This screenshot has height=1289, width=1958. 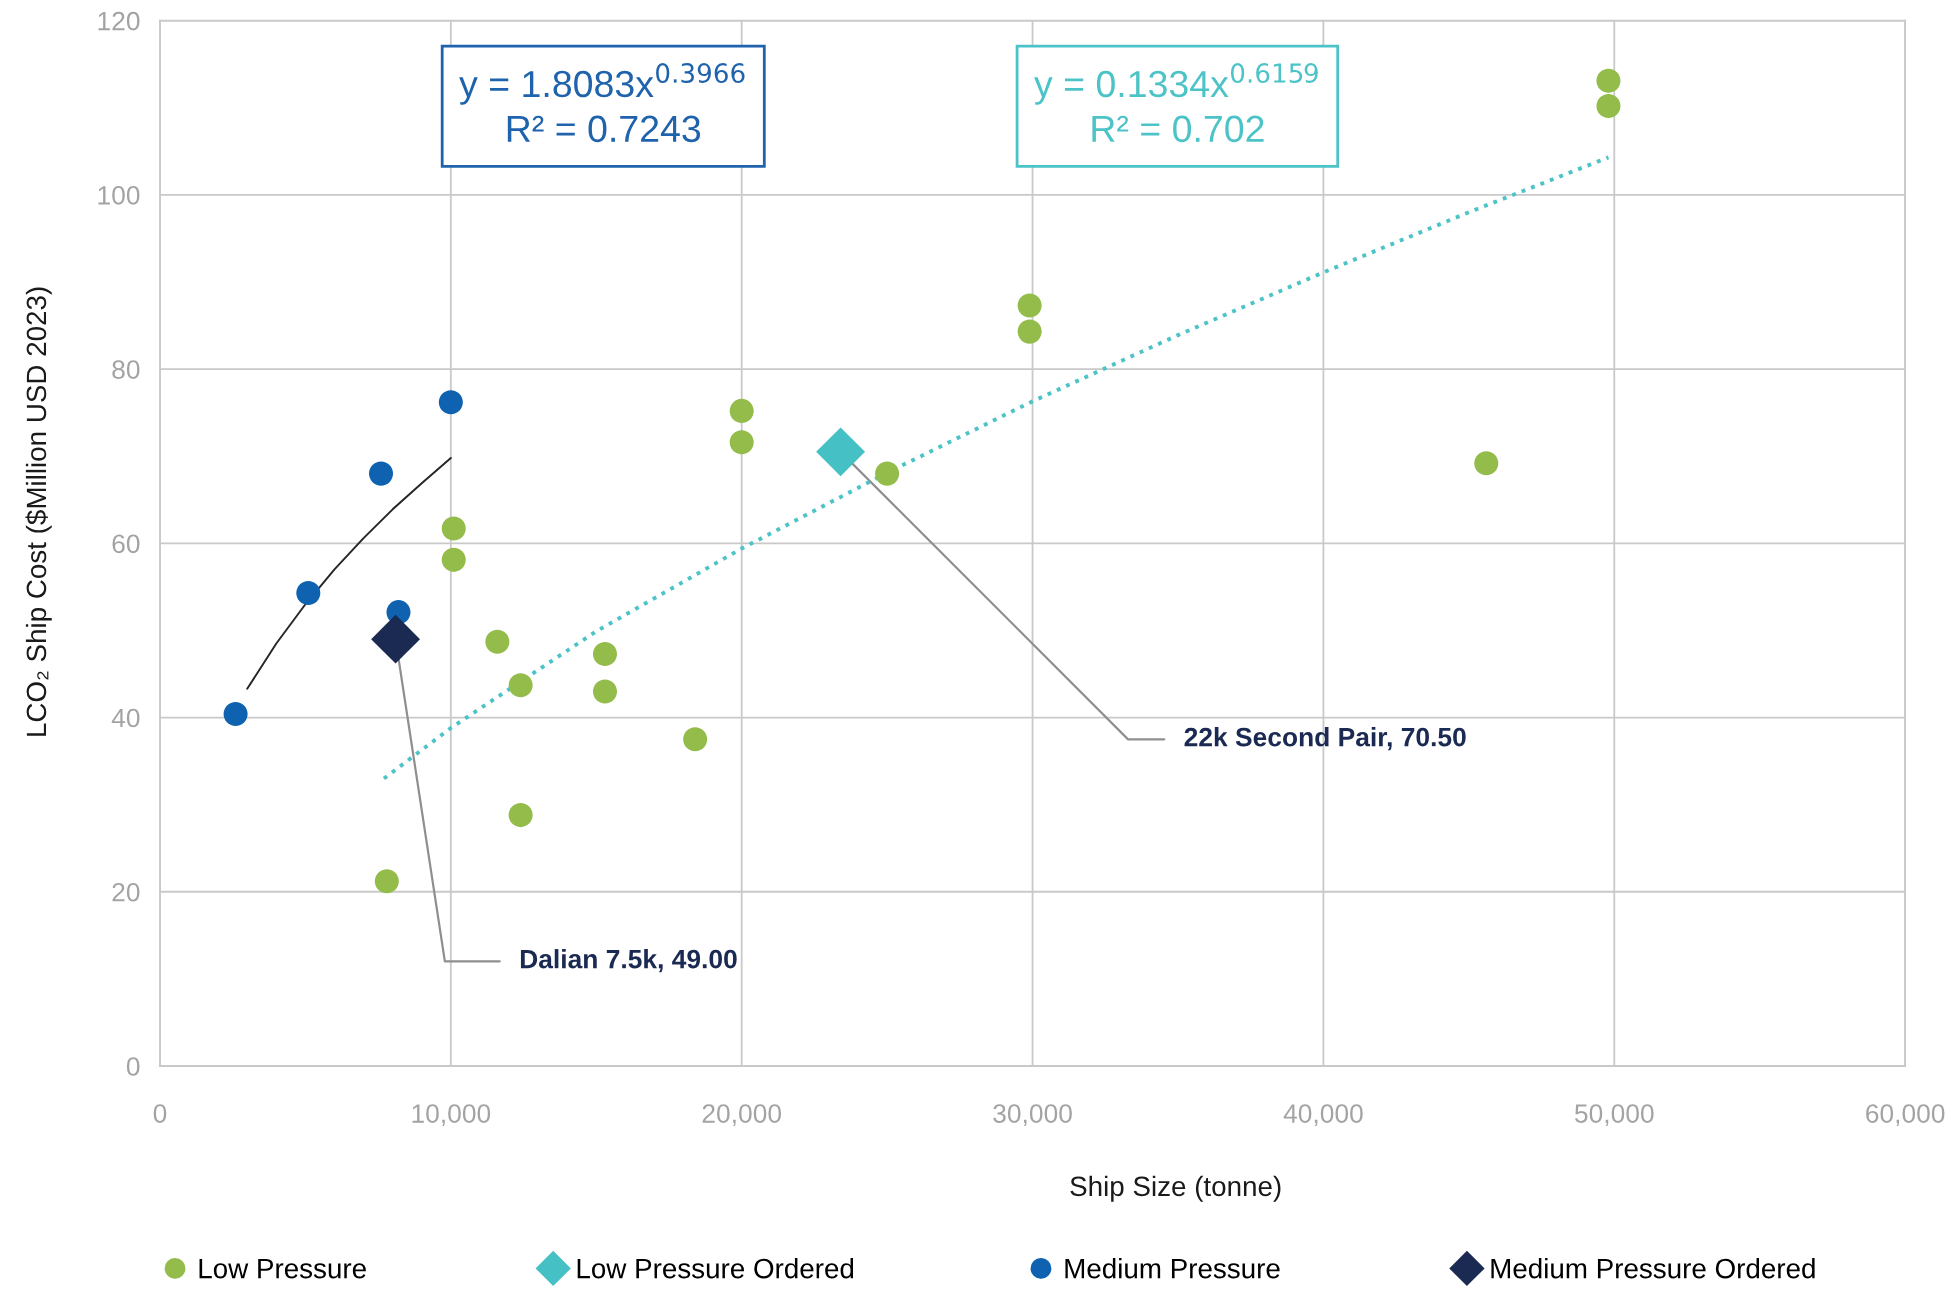 What do you see at coordinates (742, 1115) in the screenshot?
I see `x-tick-label: 20,000` at bounding box center [742, 1115].